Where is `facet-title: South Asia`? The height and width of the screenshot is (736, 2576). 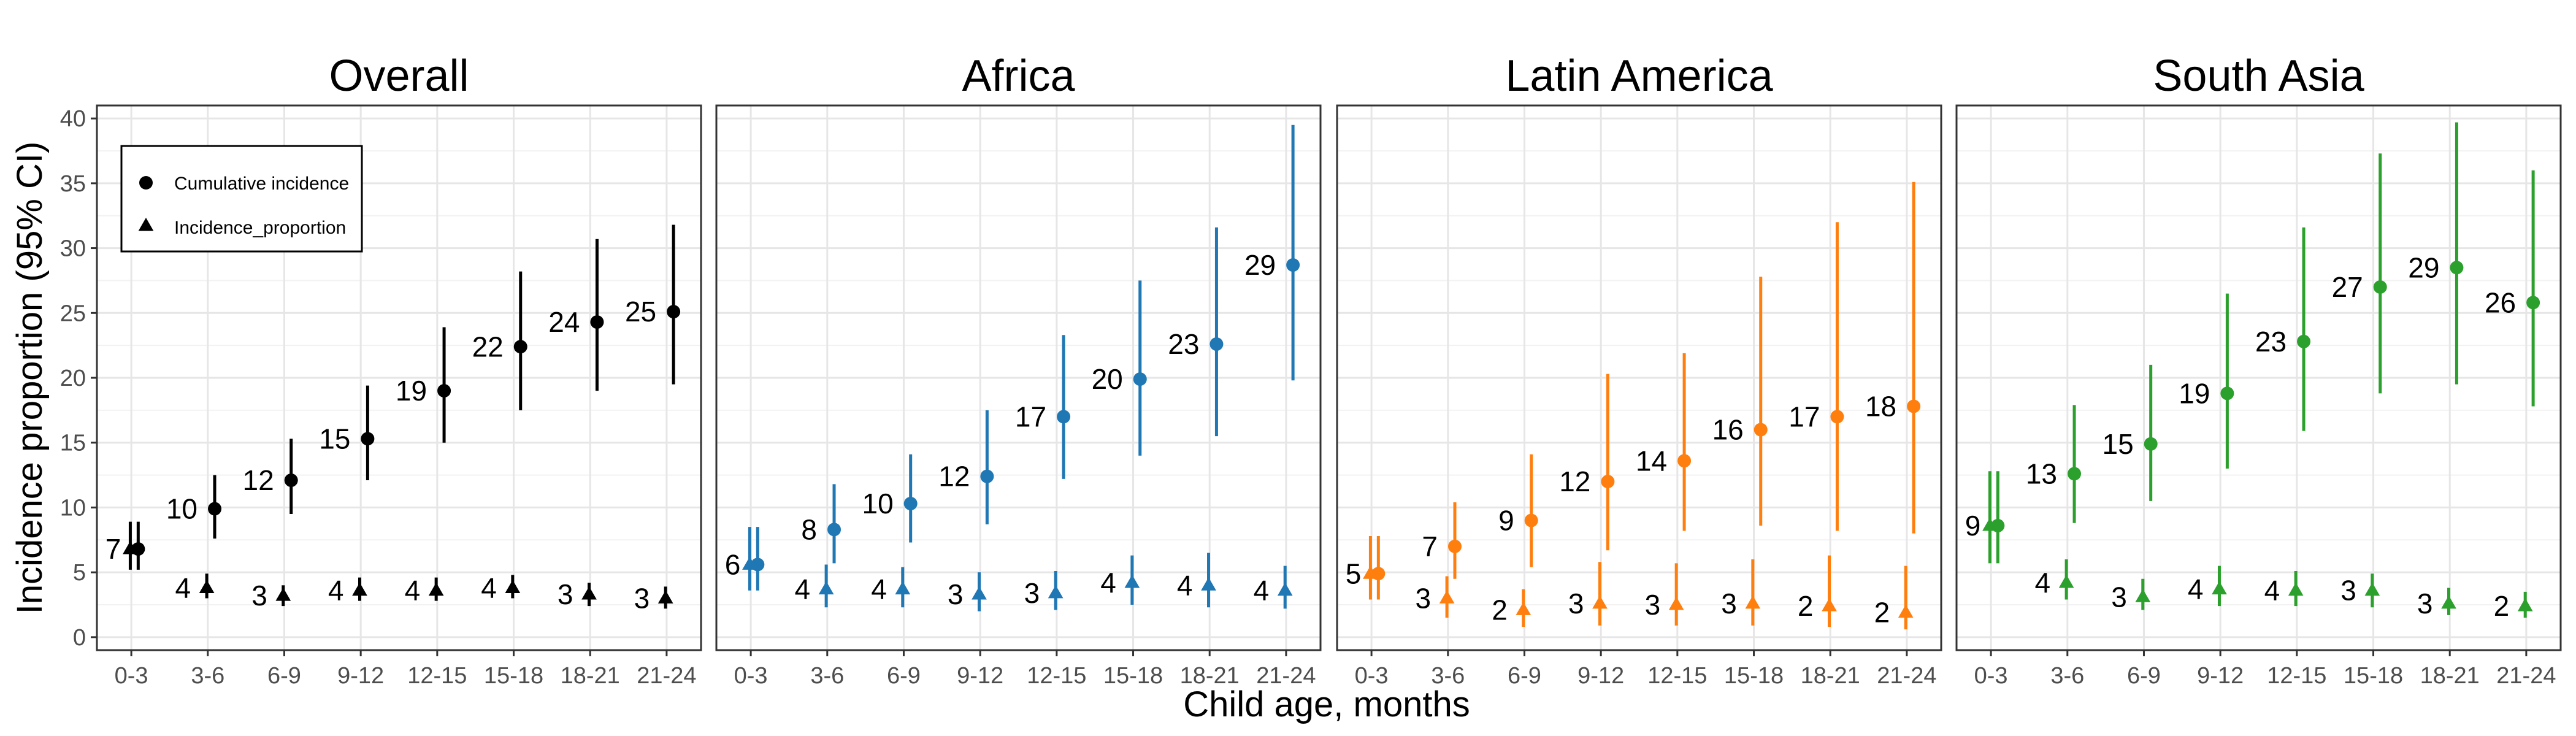
facet-title: South Asia is located at coordinates (2258, 76).